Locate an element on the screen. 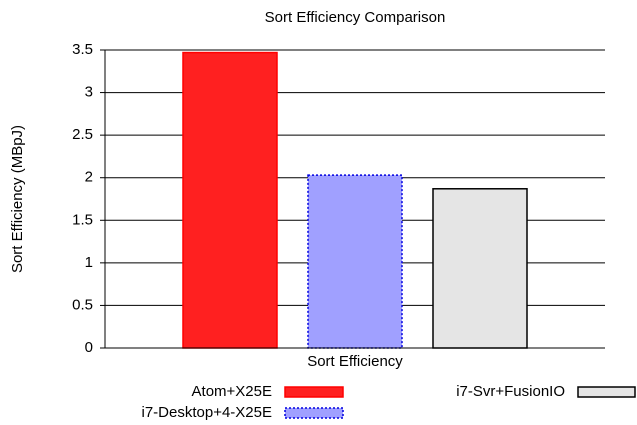 Image resolution: width=637 pixels, height=425 pixels. y-tick-label: 3 is located at coordinates (89, 92).